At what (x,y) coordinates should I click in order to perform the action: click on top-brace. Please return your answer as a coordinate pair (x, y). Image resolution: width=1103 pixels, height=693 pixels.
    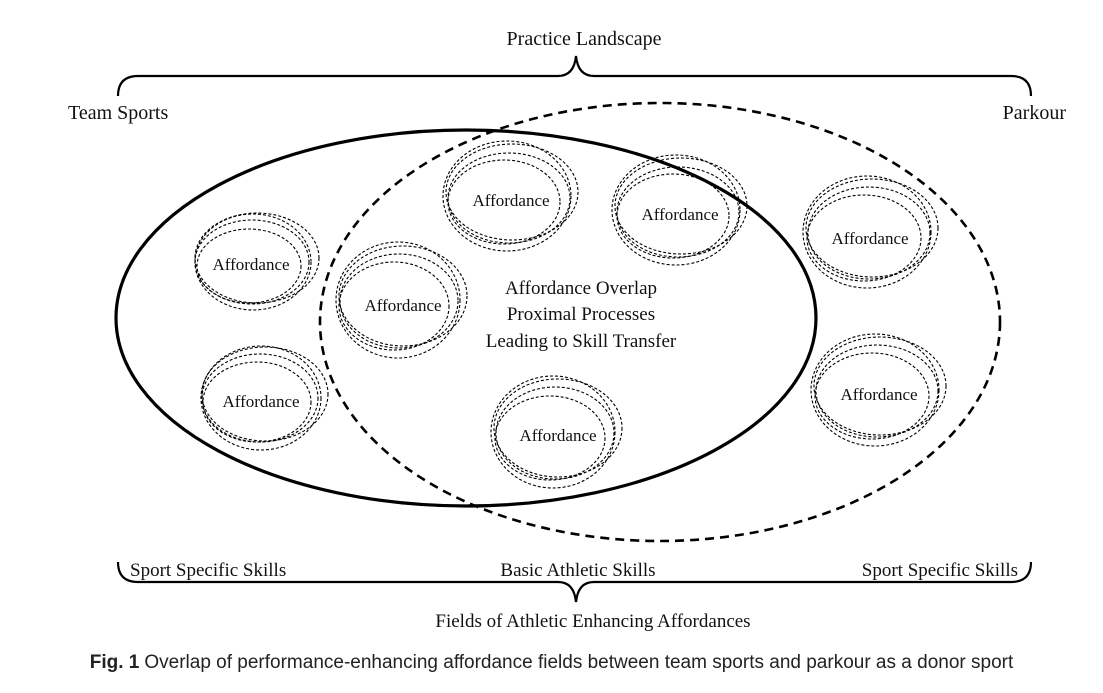
    Looking at the image, I should click on (574, 76).